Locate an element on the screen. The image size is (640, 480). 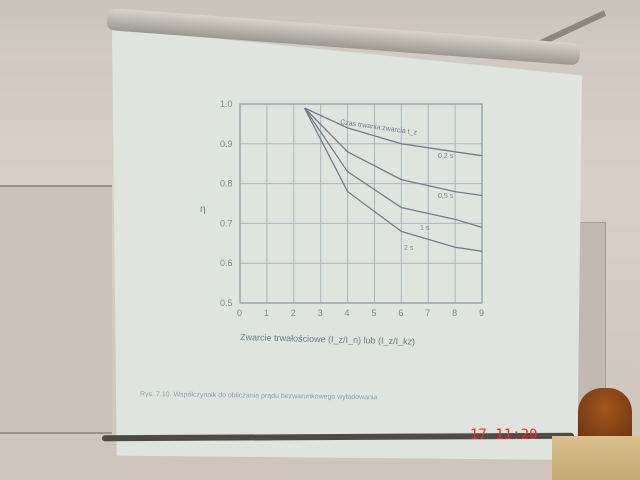
x-tick-label: 3 is located at coordinates (320, 313).